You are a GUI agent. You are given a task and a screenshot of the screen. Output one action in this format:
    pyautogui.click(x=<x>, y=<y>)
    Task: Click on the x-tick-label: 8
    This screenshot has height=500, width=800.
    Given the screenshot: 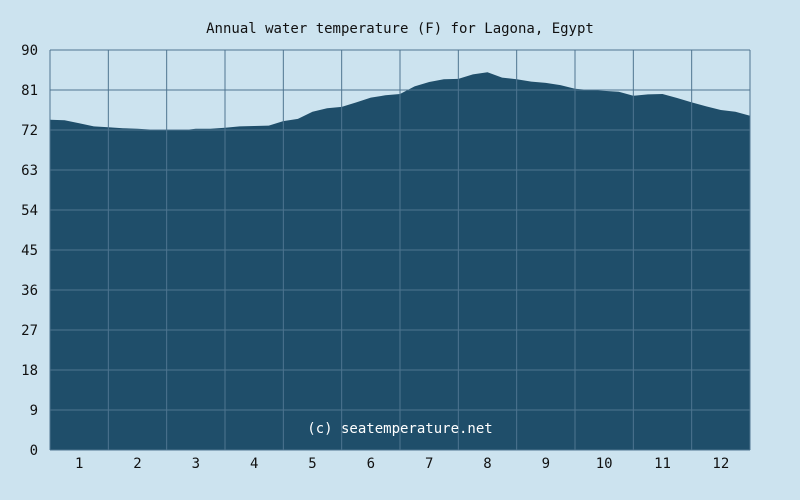 What is the action you would take?
    pyautogui.click(x=487, y=464)
    